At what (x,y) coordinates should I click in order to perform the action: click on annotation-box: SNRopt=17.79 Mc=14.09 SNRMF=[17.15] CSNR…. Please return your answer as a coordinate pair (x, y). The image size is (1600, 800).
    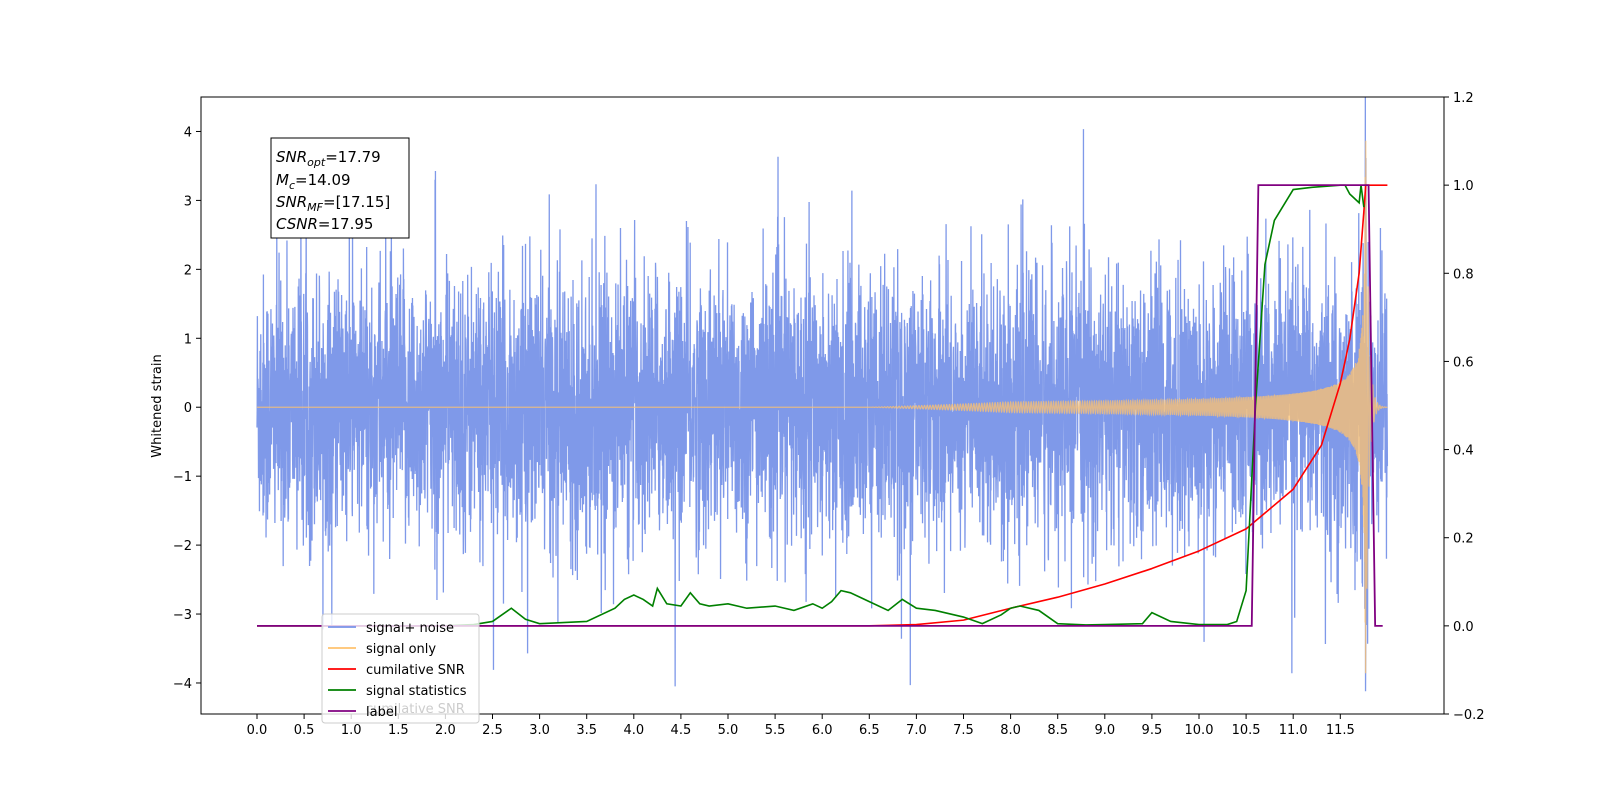
    Looking at the image, I should click on (340, 188).